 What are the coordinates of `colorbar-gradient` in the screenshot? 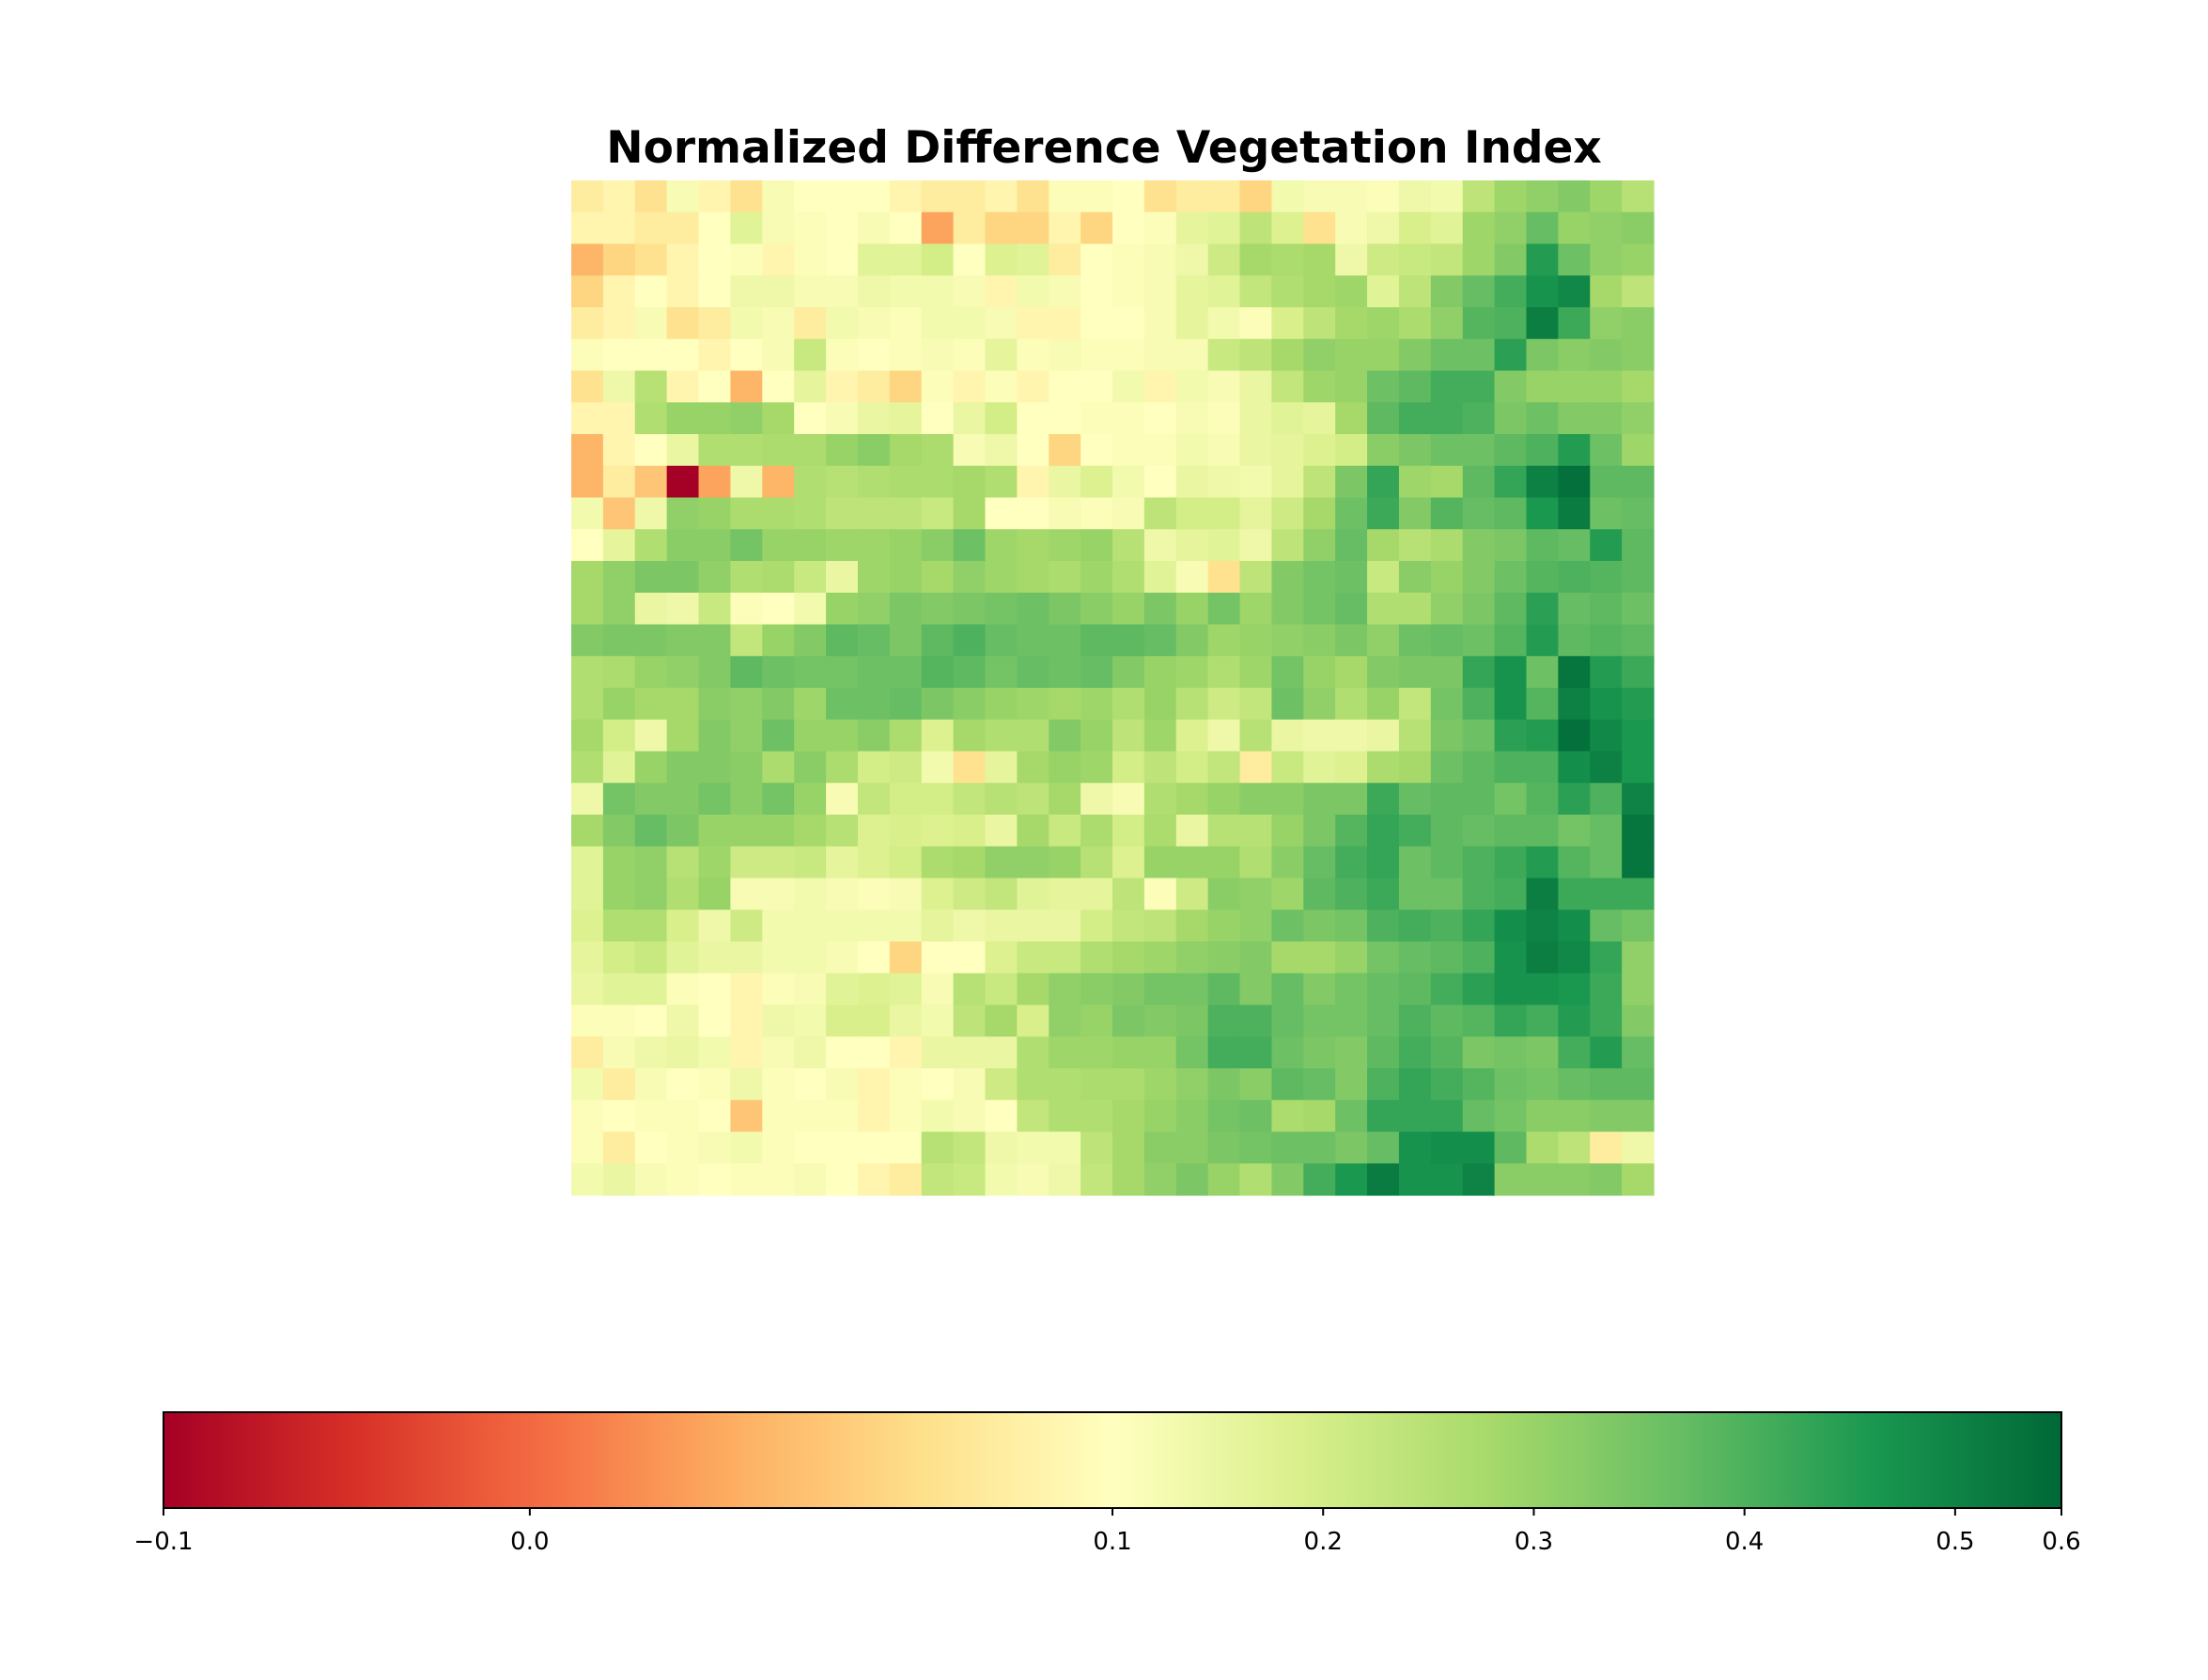 It's located at (1112, 1460).